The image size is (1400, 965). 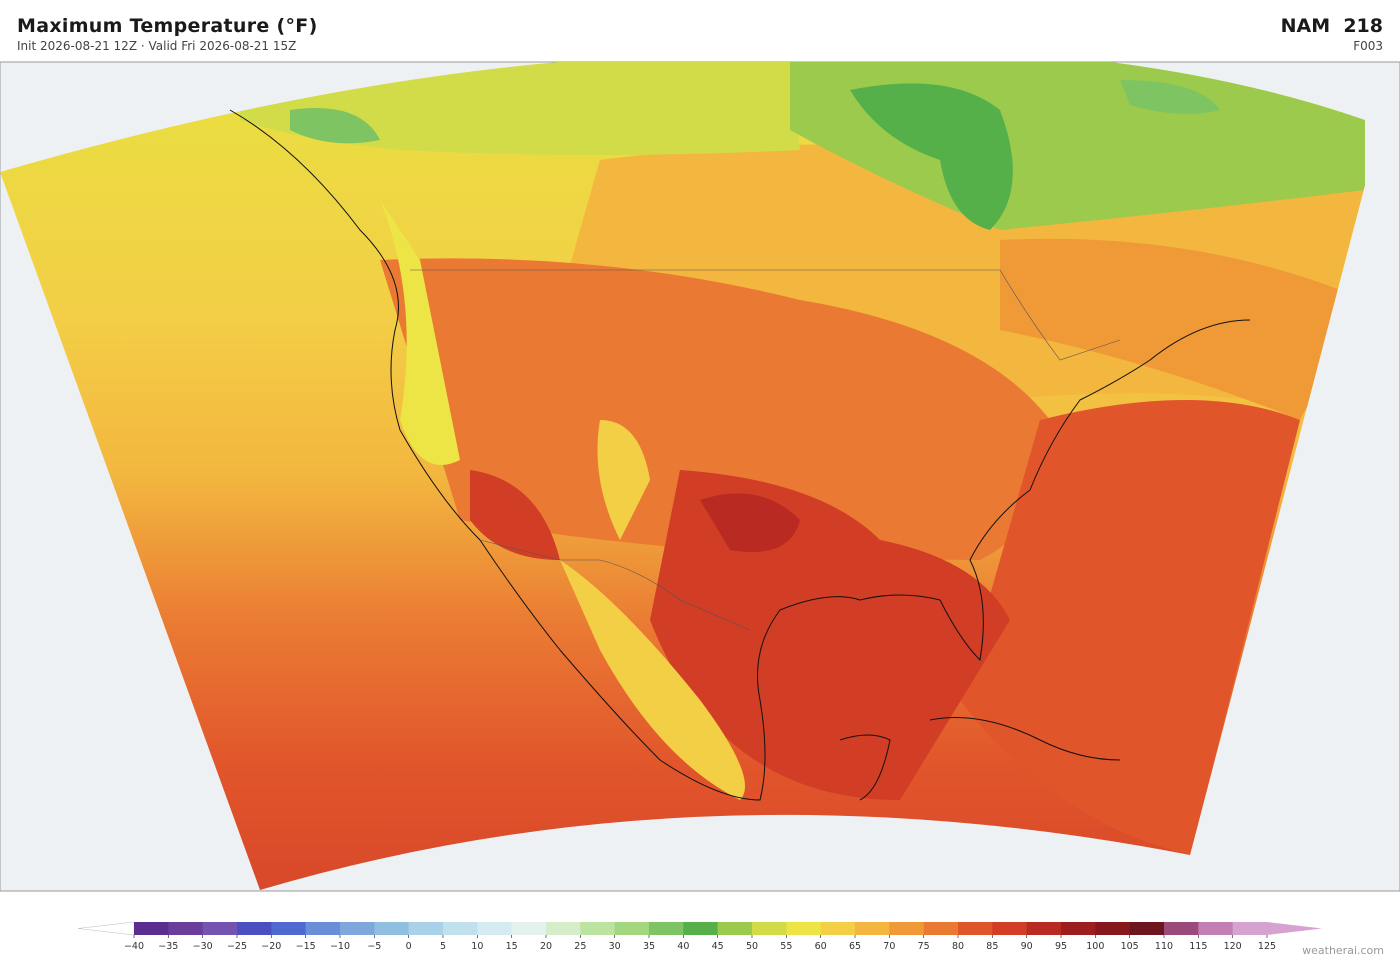 What do you see at coordinates (855, 946) in the screenshot?
I see `colorbar-tick-label: 65` at bounding box center [855, 946].